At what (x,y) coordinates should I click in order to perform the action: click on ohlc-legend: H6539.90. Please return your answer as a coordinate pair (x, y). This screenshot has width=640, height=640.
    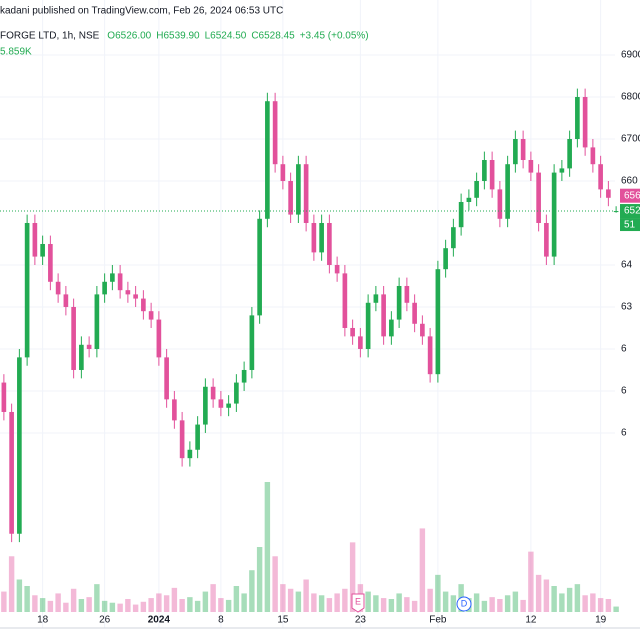
    Looking at the image, I should click on (178, 36).